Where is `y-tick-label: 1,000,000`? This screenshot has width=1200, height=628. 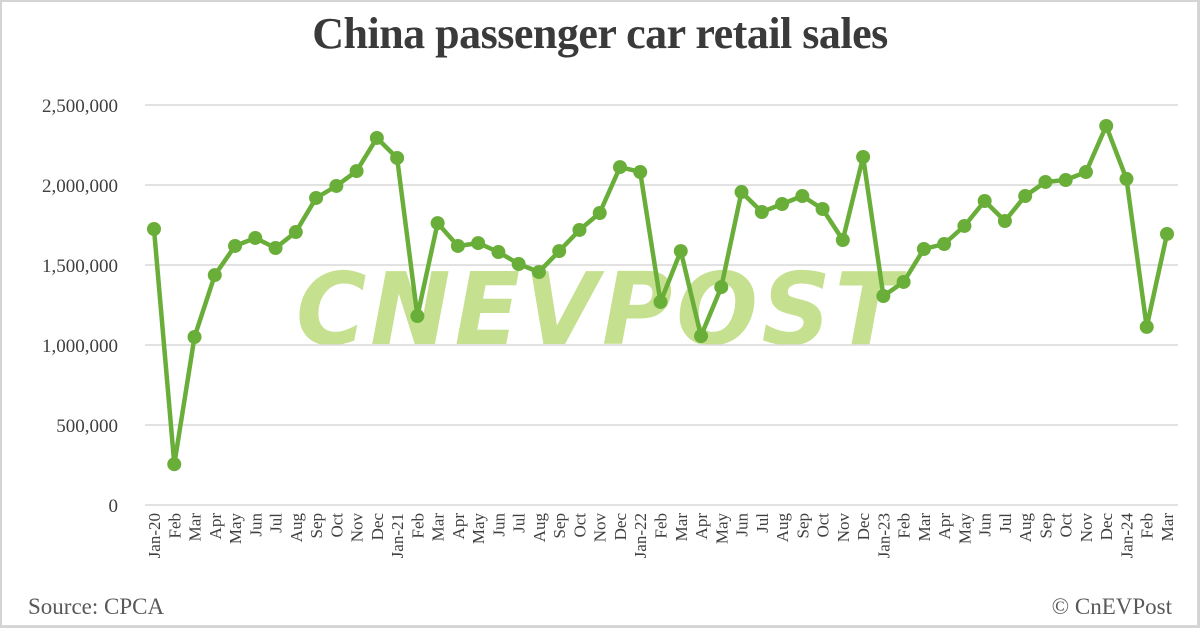 y-tick-label: 1,000,000 is located at coordinates (80, 346).